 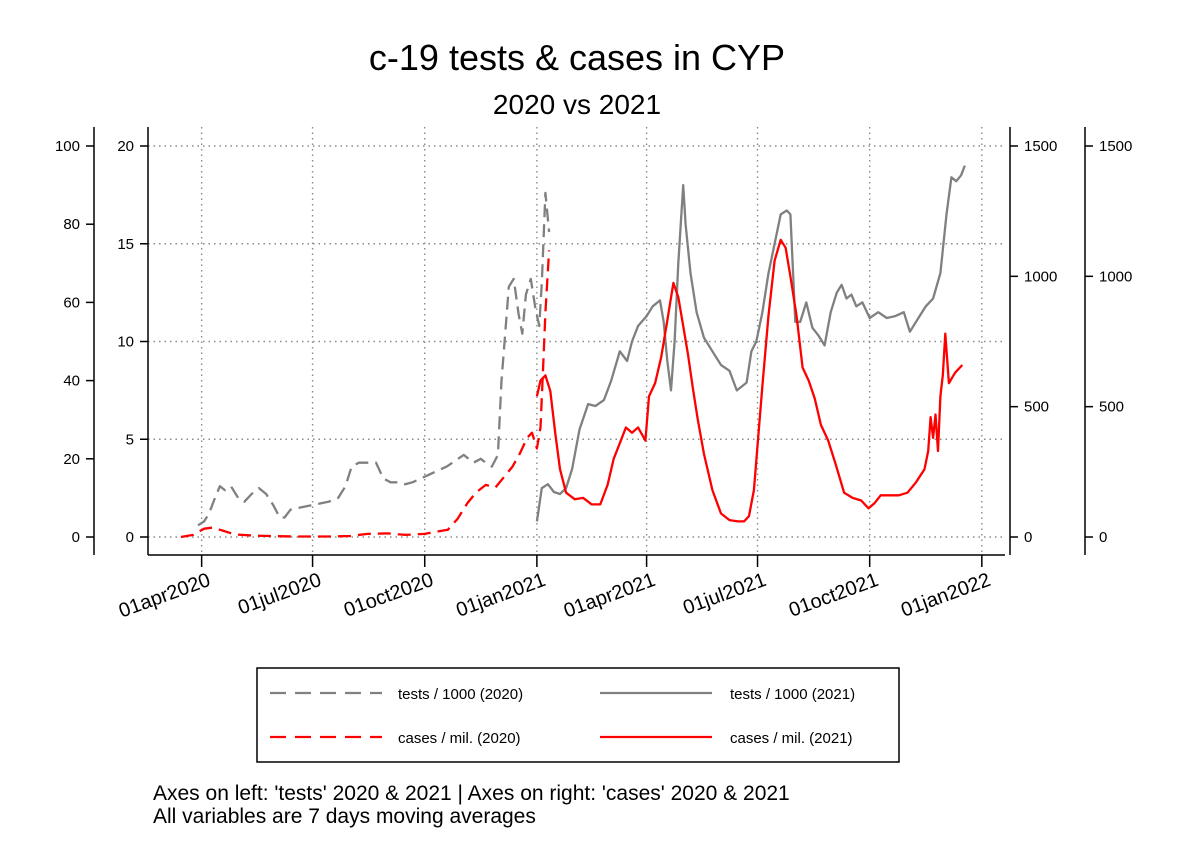 What do you see at coordinates (365, 394) in the screenshot?
I see `series-line-cases-mil-2020` at bounding box center [365, 394].